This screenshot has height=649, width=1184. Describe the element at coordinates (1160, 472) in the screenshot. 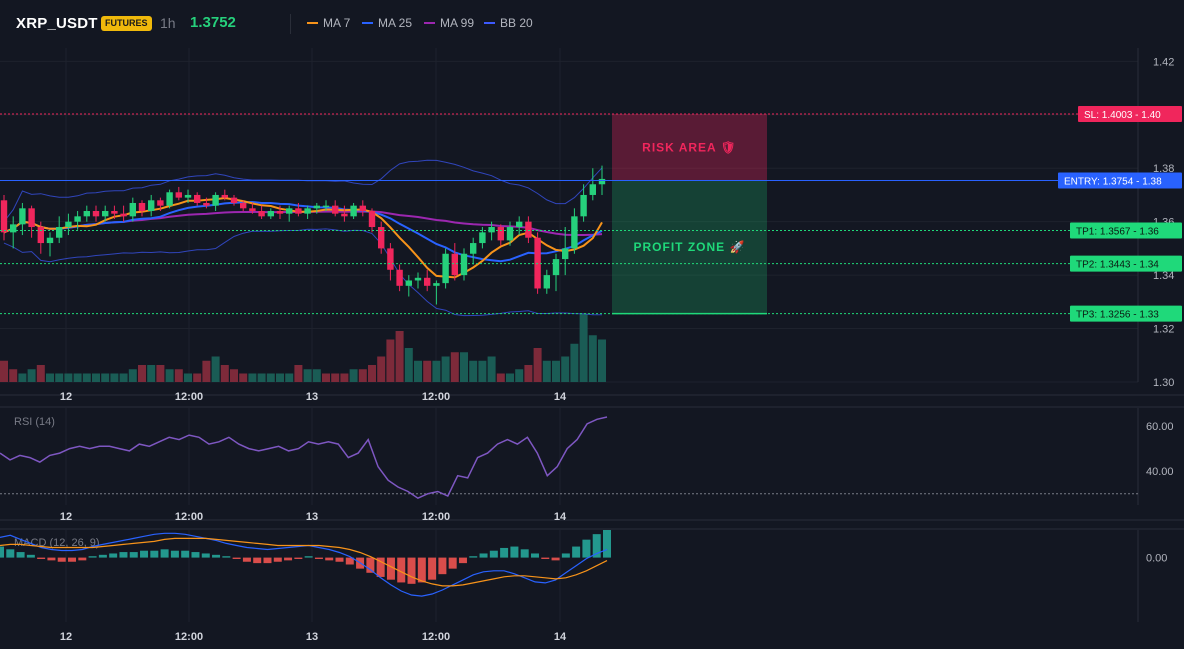

I see `rsi-tick-label: 40.00` at that location.